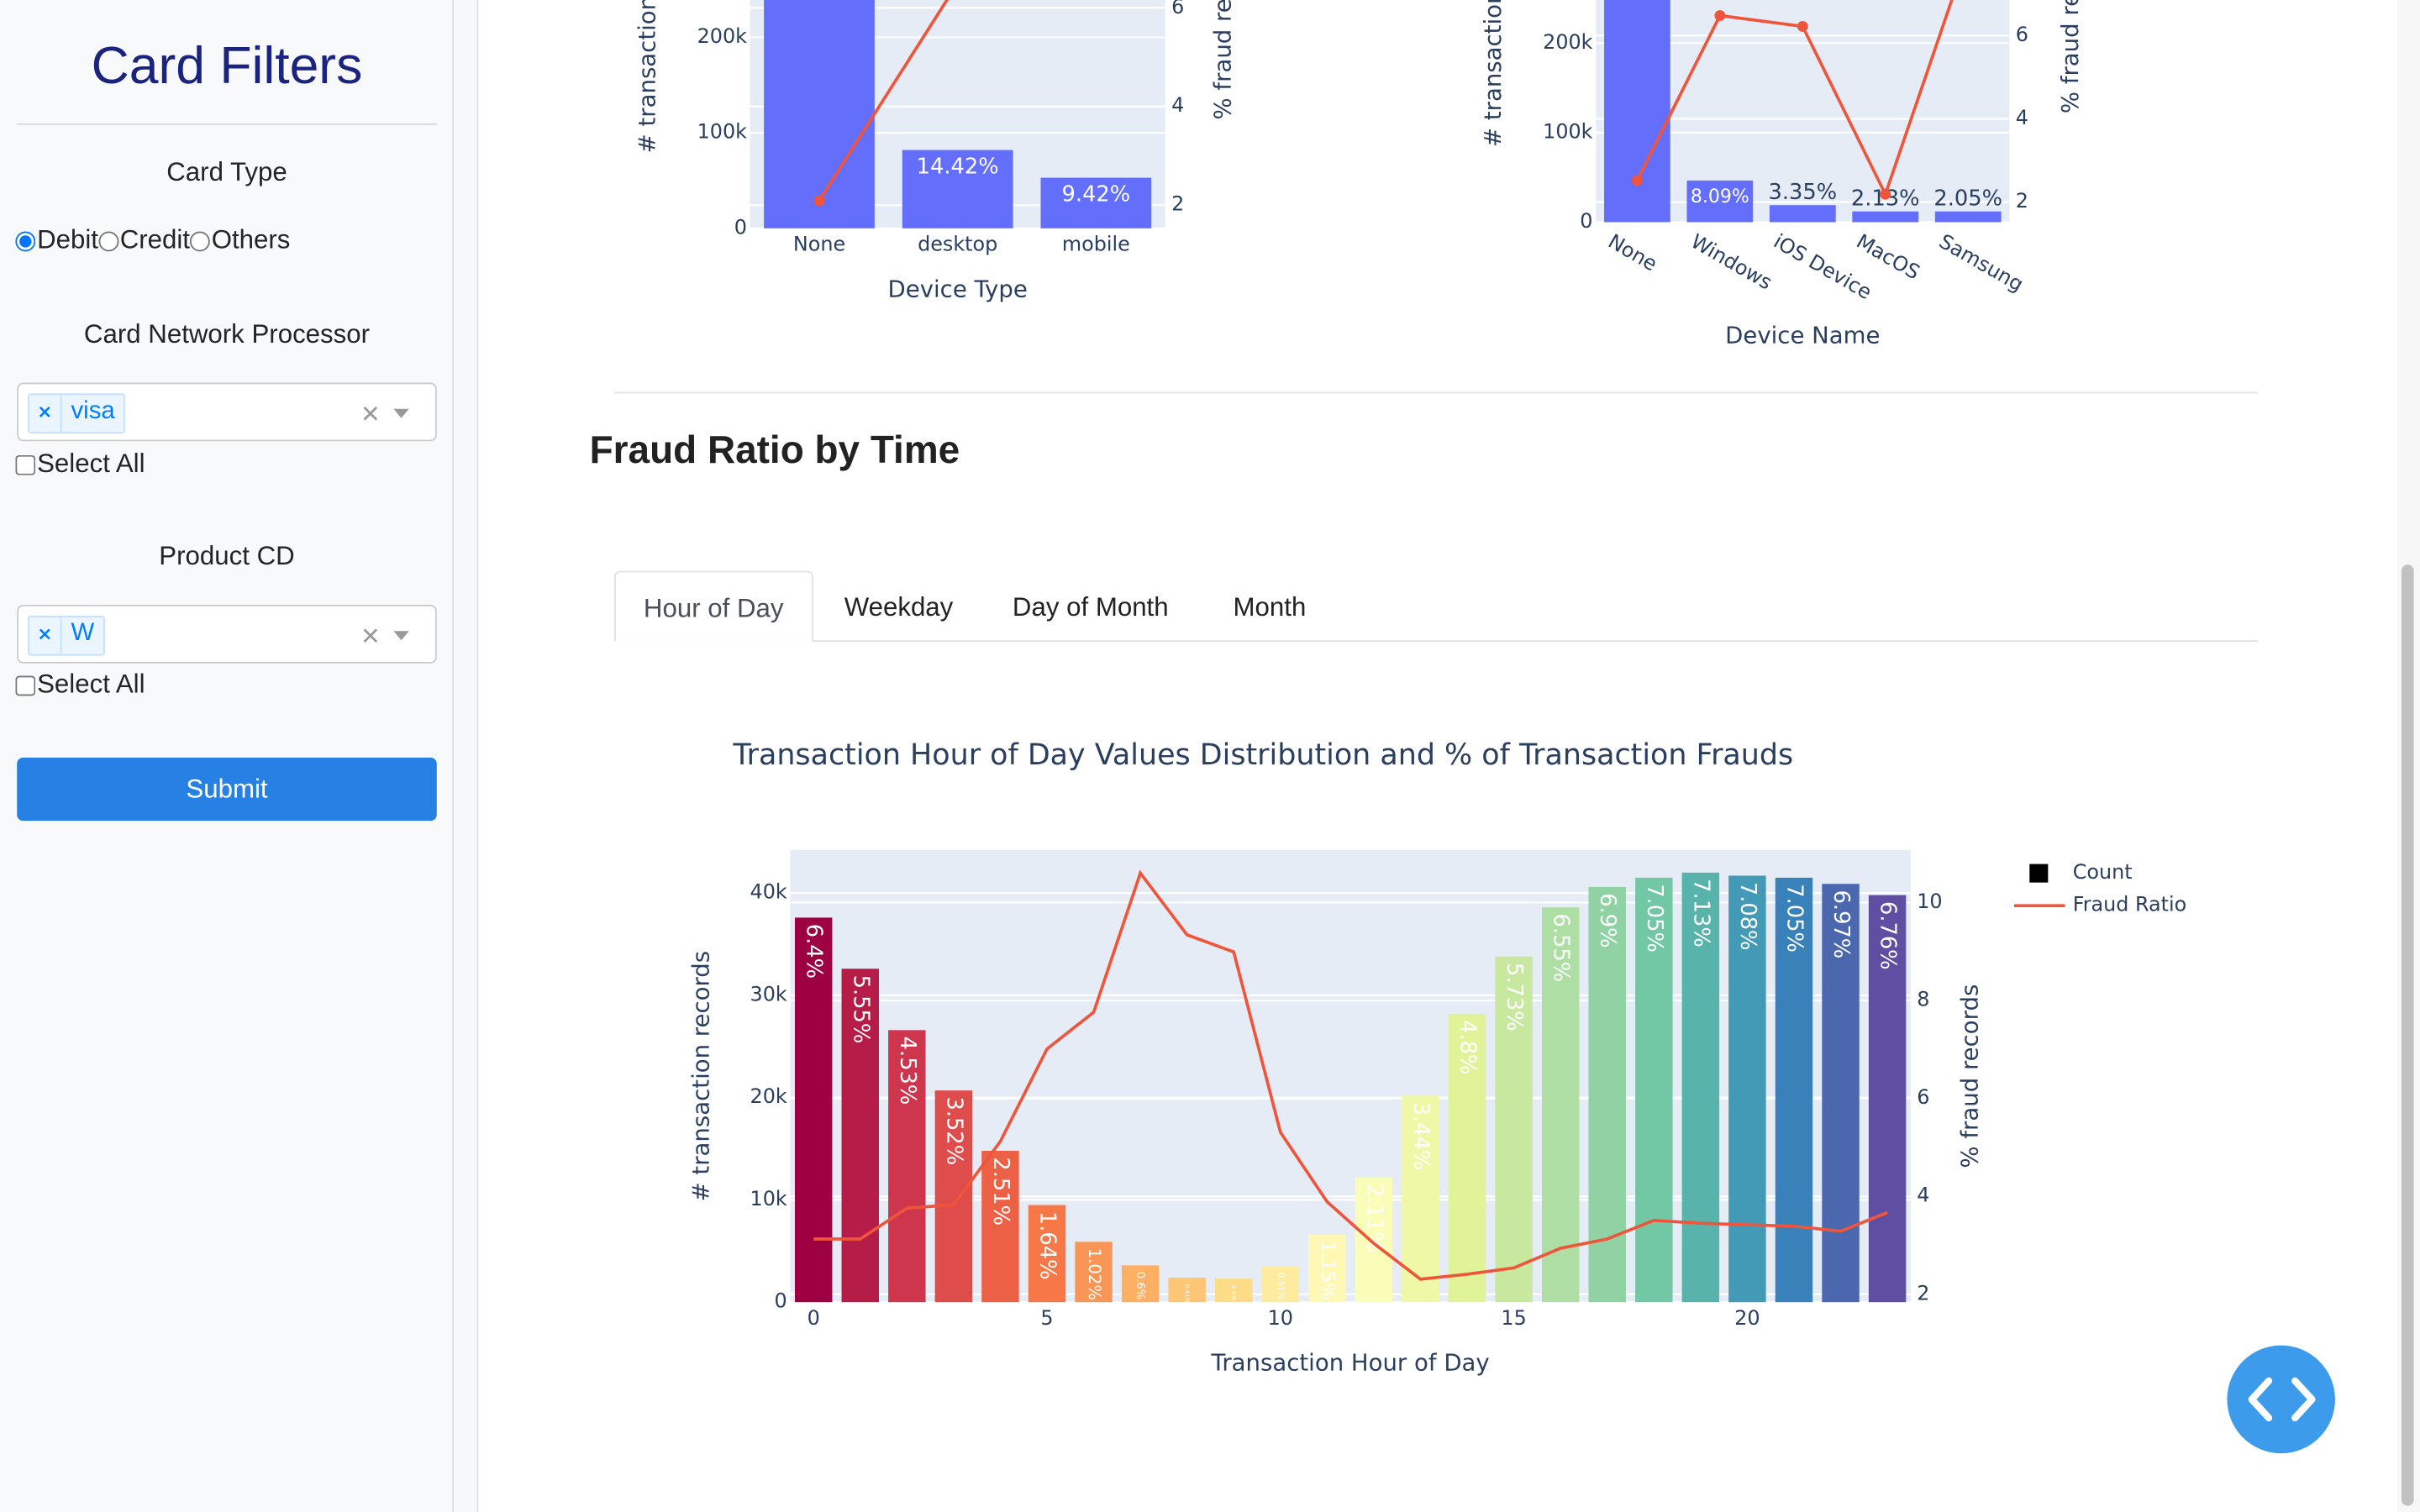 Image resolution: width=2420 pixels, height=1512 pixels. Describe the element at coordinates (713, 606) in the screenshot. I see `tab: Hour of Day` at that location.